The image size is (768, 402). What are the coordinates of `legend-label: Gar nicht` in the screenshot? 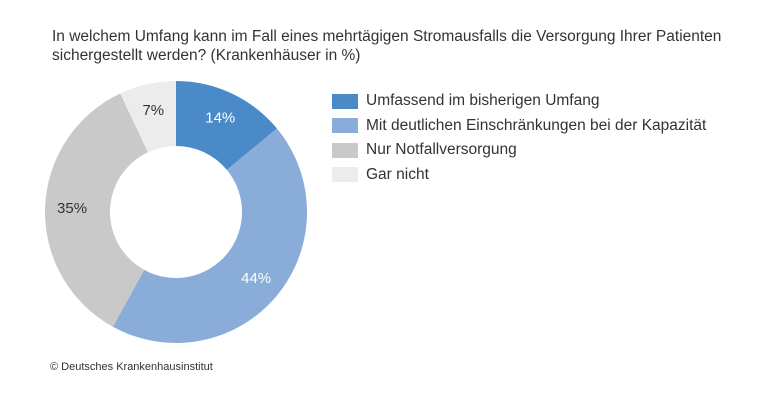 It's located at (397, 174).